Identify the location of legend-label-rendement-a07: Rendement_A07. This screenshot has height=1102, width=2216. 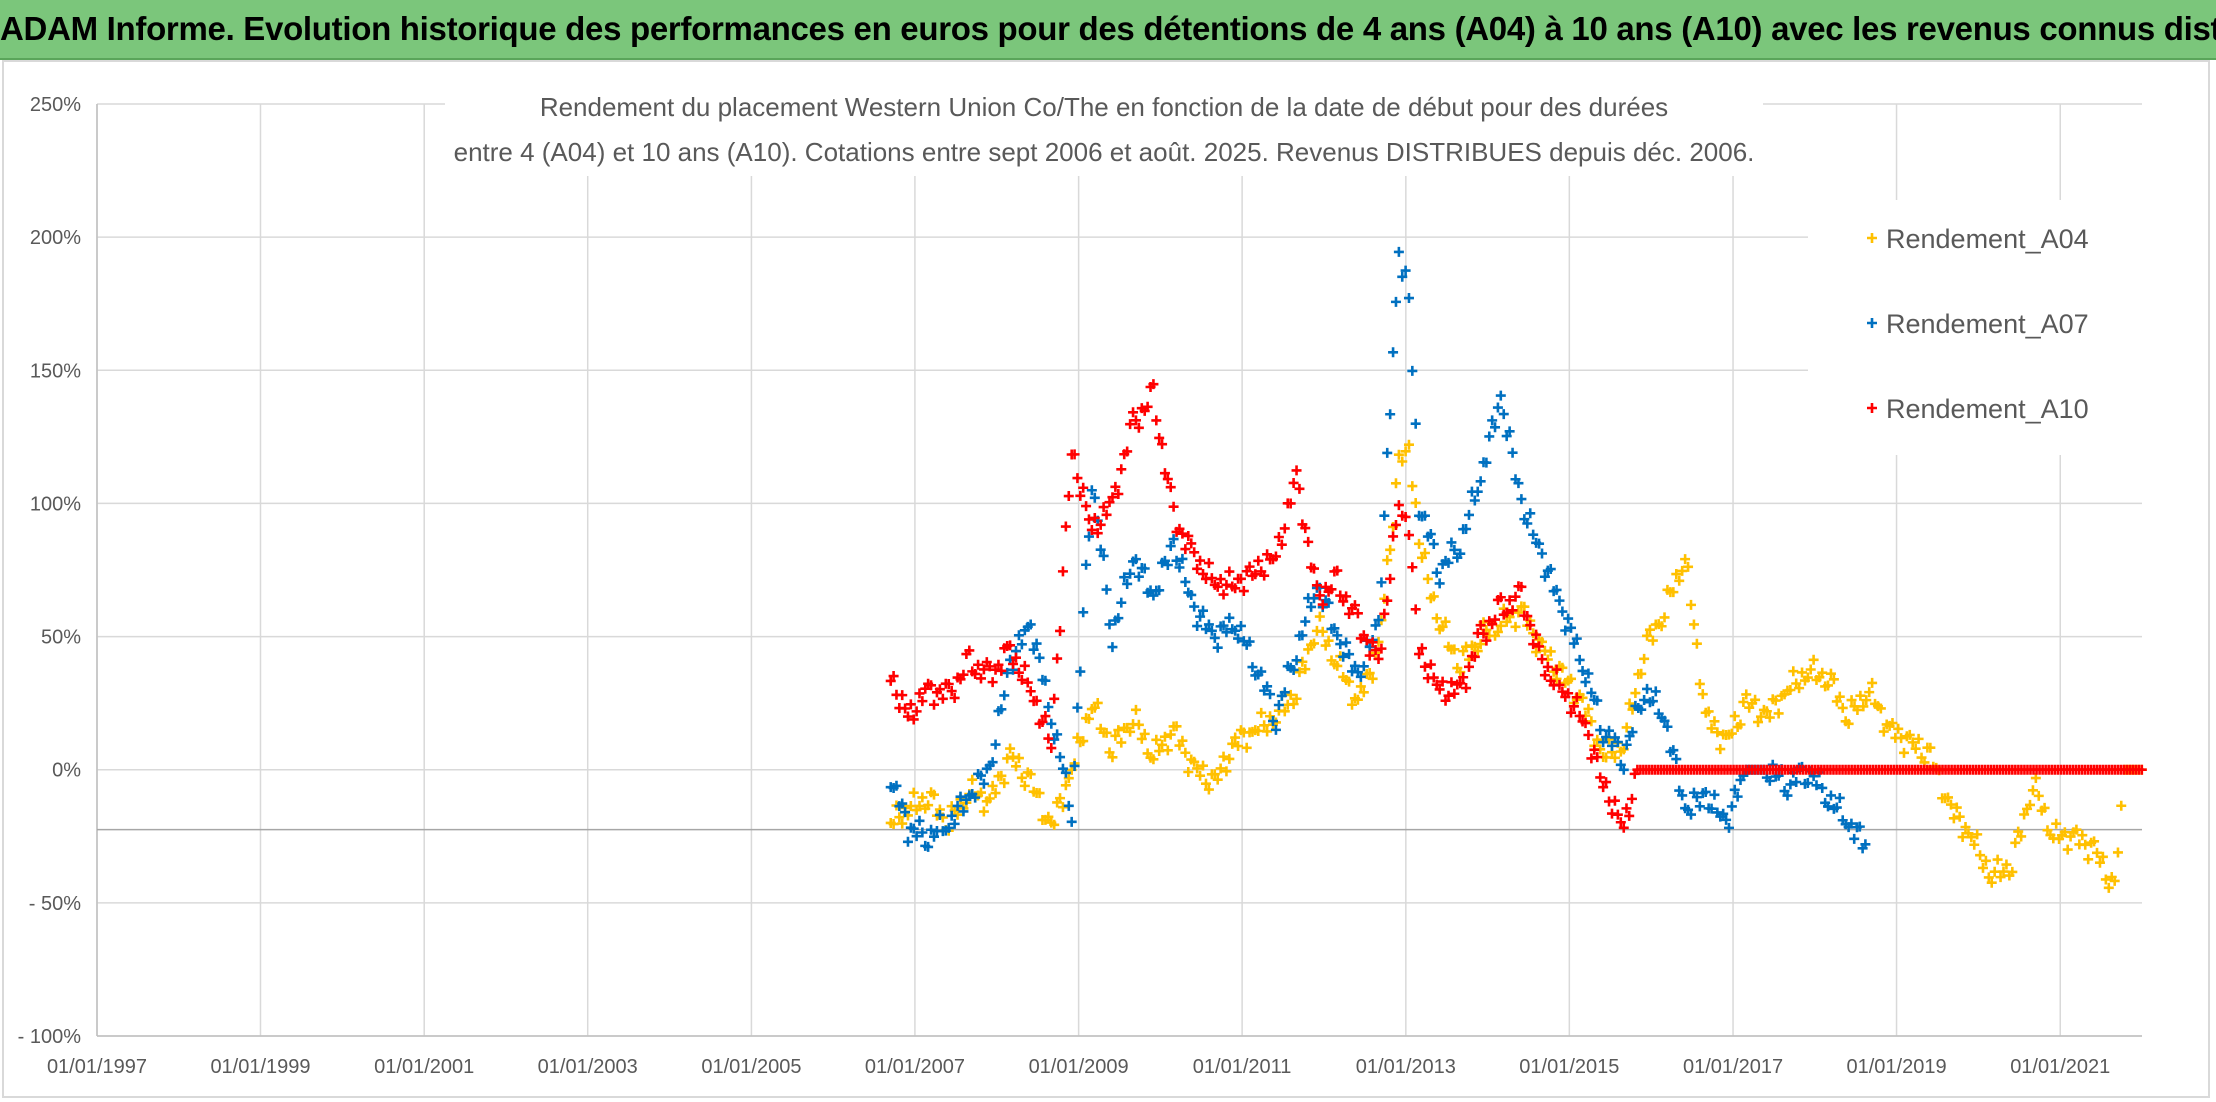
(1987, 324).